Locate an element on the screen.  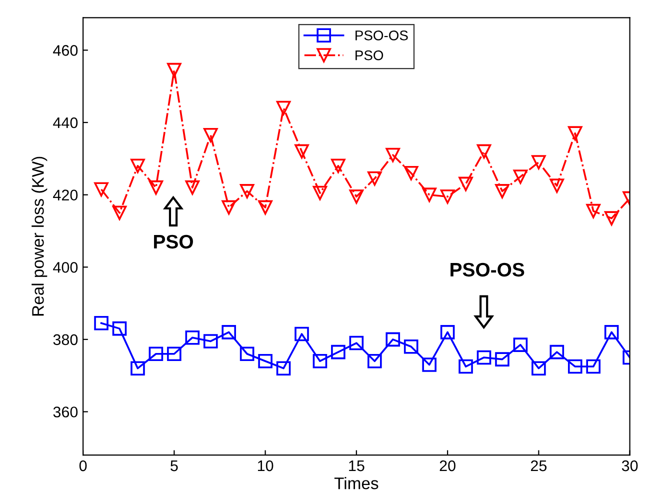
x-tick-label: 20 is located at coordinates (448, 466).